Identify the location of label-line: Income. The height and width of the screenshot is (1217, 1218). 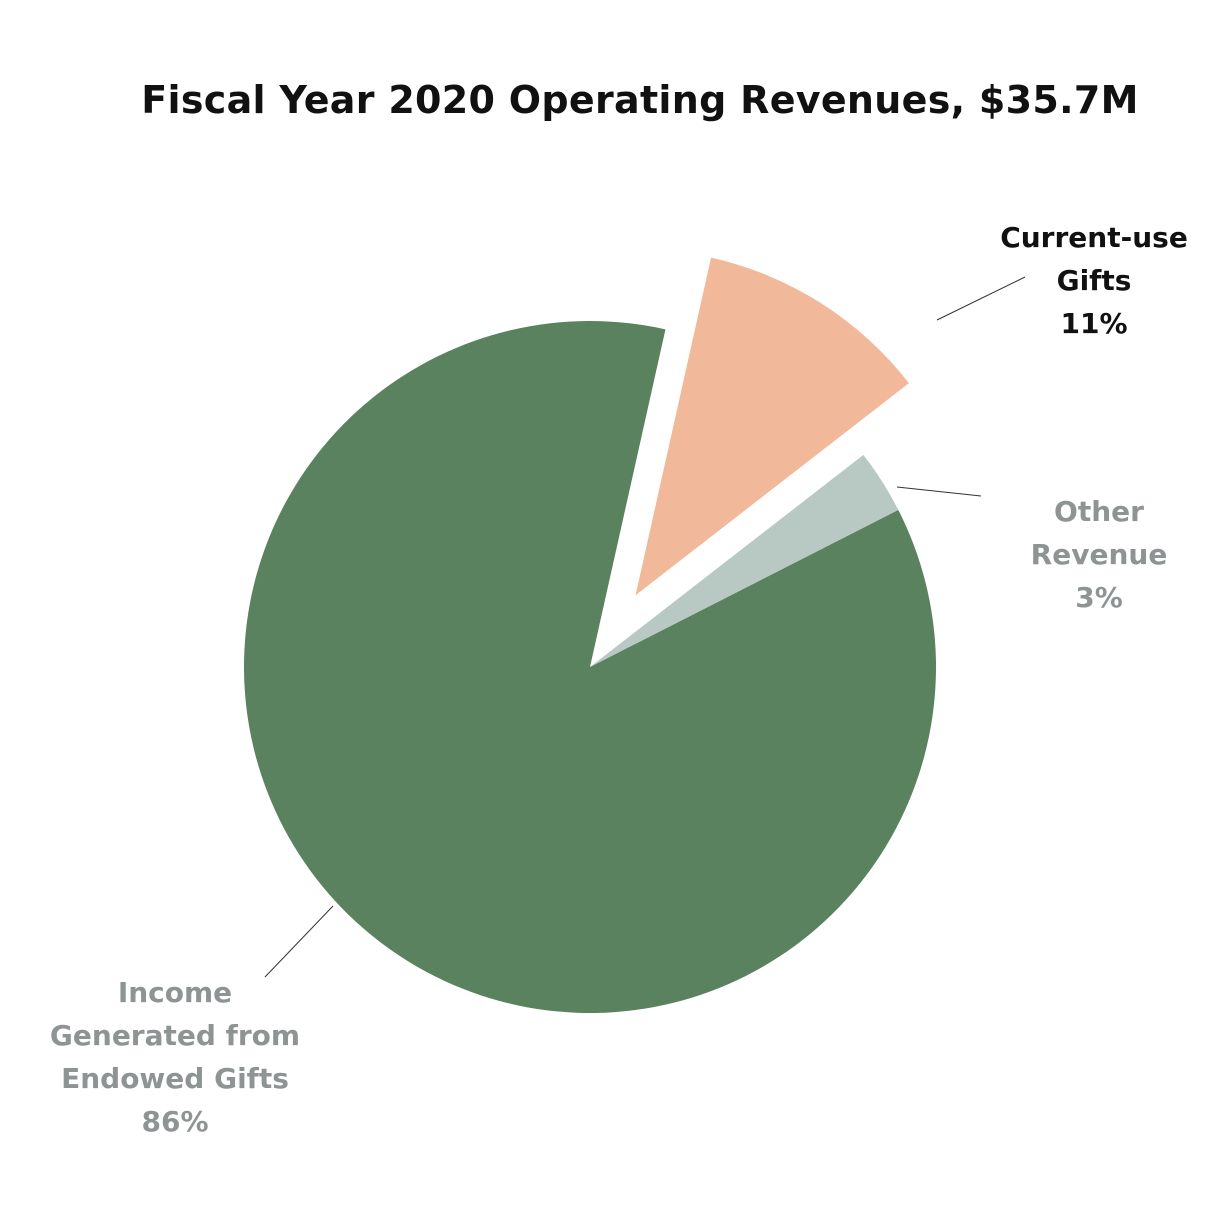
(175, 992).